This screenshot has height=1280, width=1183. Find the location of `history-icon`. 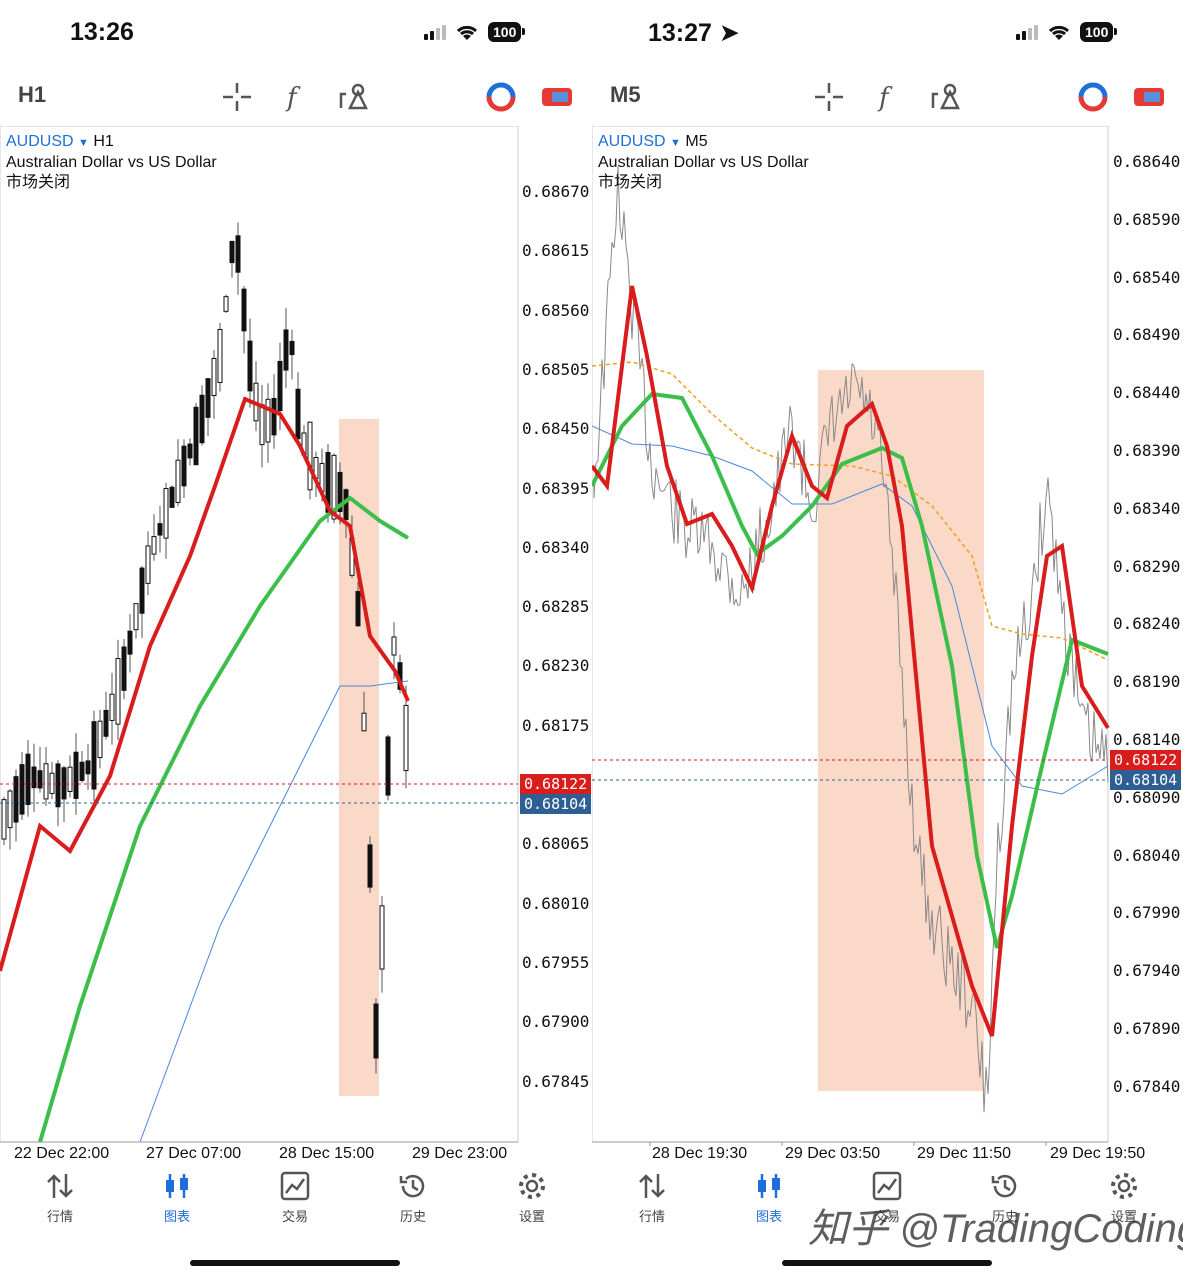

history-icon is located at coordinates (1004, 1186).